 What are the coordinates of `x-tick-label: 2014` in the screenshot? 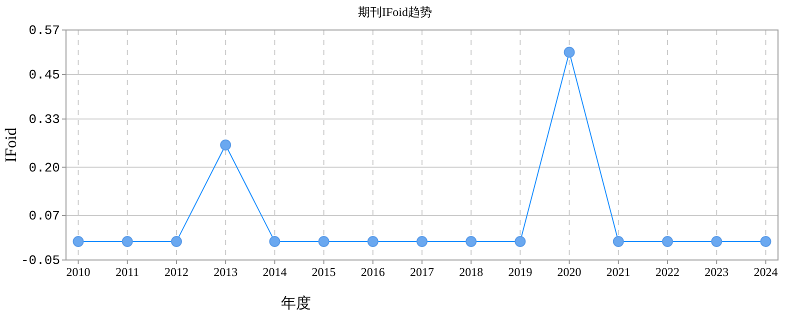 It's located at (274, 272).